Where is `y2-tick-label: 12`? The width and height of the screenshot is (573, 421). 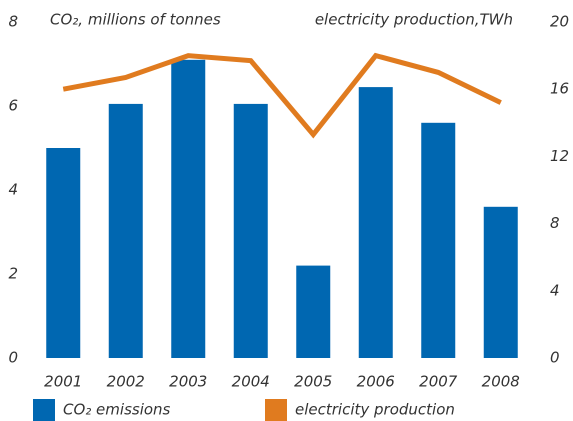
y2-tick-label: 12 is located at coordinates (559, 156).